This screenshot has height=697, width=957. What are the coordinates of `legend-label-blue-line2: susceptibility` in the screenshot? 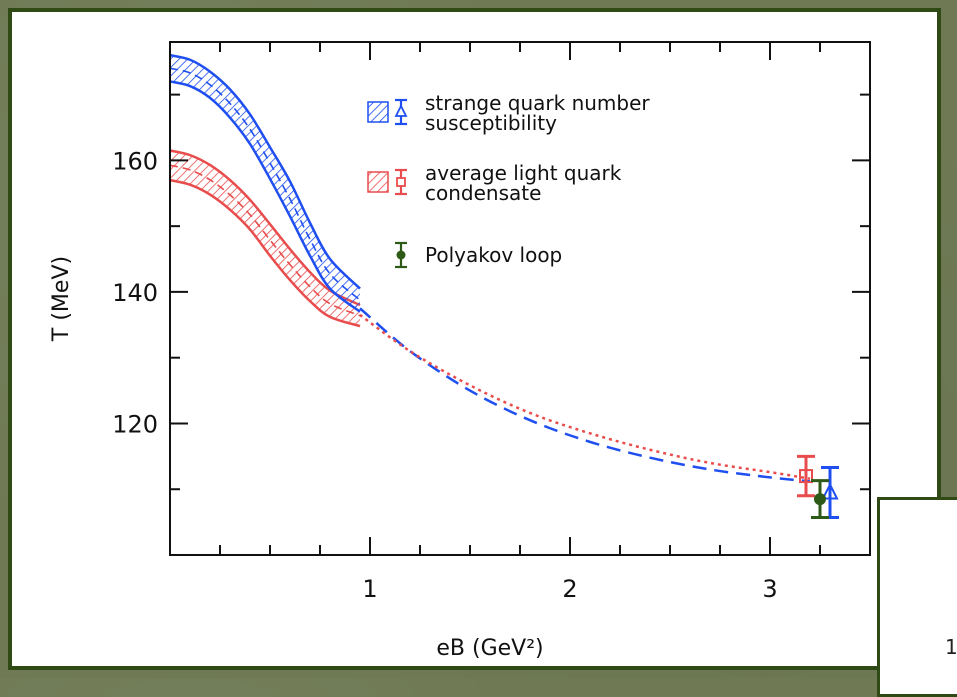 It's located at (491, 123).